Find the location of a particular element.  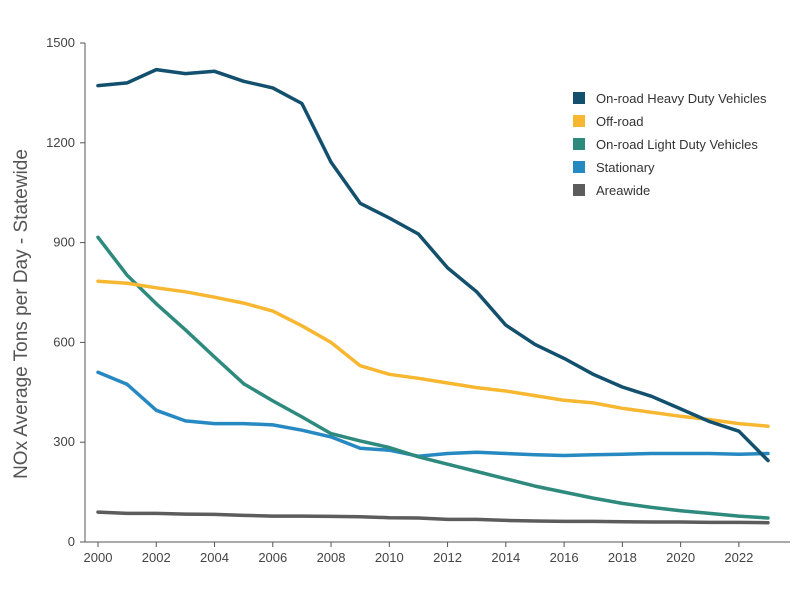

y-tick-label: 600 is located at coordinates (64, 341).